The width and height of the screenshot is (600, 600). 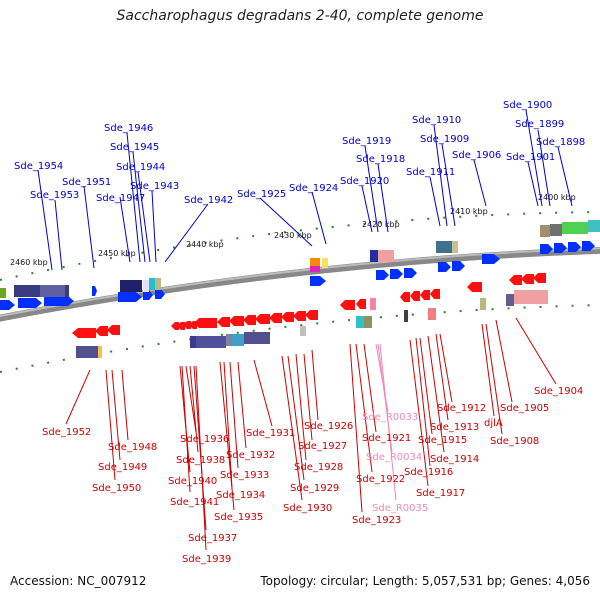 I want to click on gene-label: Sde_1943, so click(x=154, y=186).